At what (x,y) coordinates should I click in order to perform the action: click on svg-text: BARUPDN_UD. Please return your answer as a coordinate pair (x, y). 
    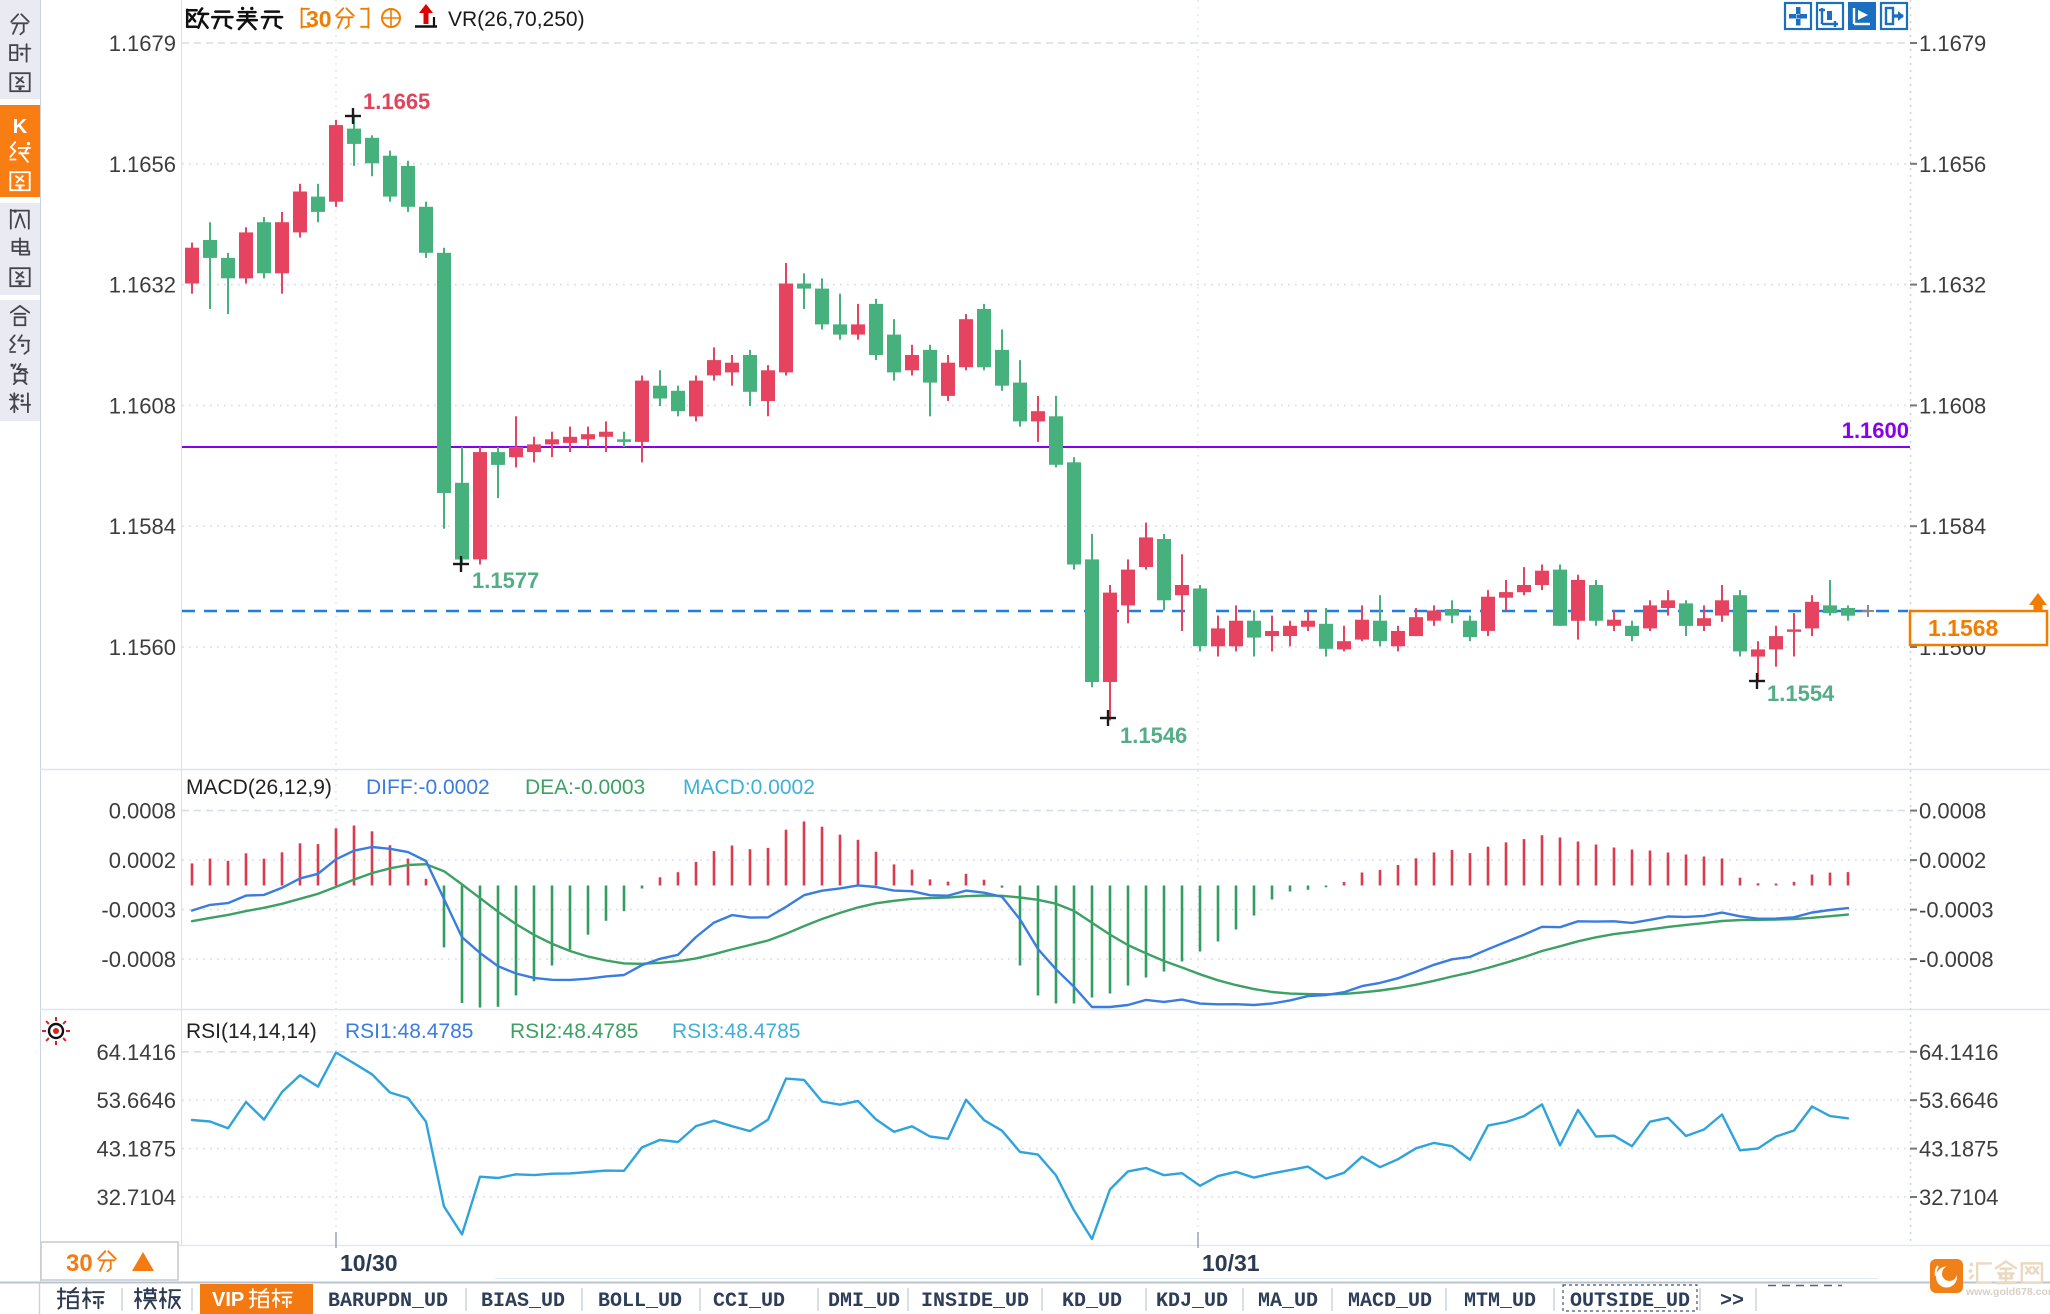
    Looking at the image, I should click on (388, 1301).